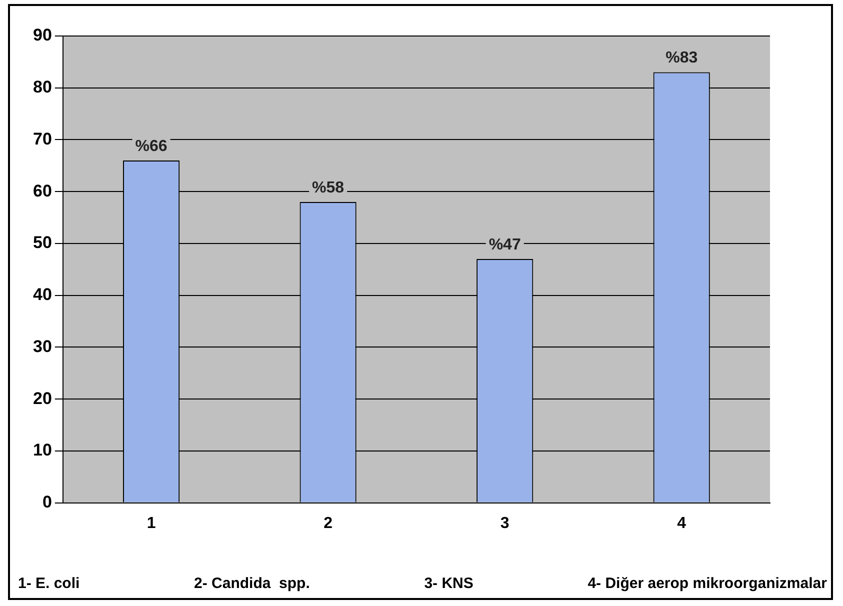  I want to click on text: 3- KNS, so click(449, 583).